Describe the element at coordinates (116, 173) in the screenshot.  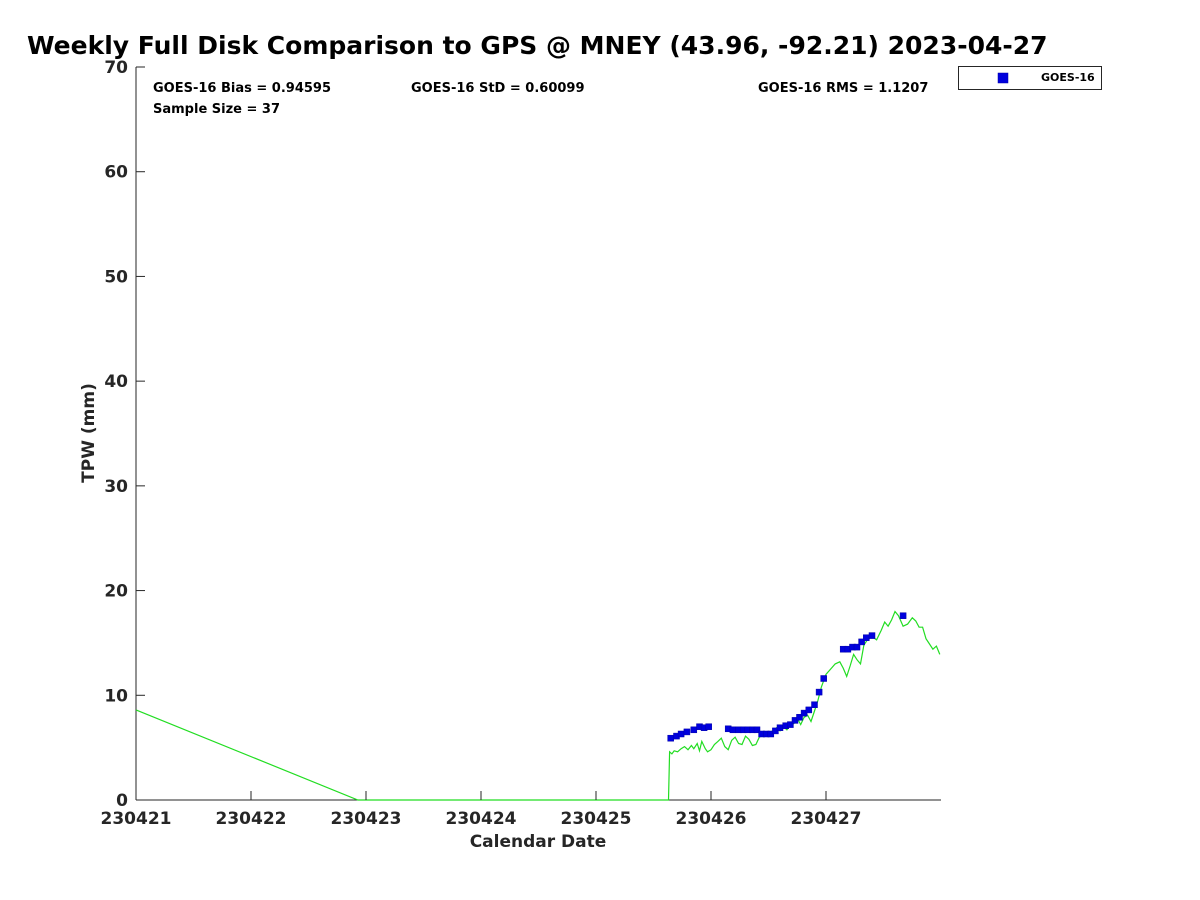
I see `y-tick-label: 60` at that location.